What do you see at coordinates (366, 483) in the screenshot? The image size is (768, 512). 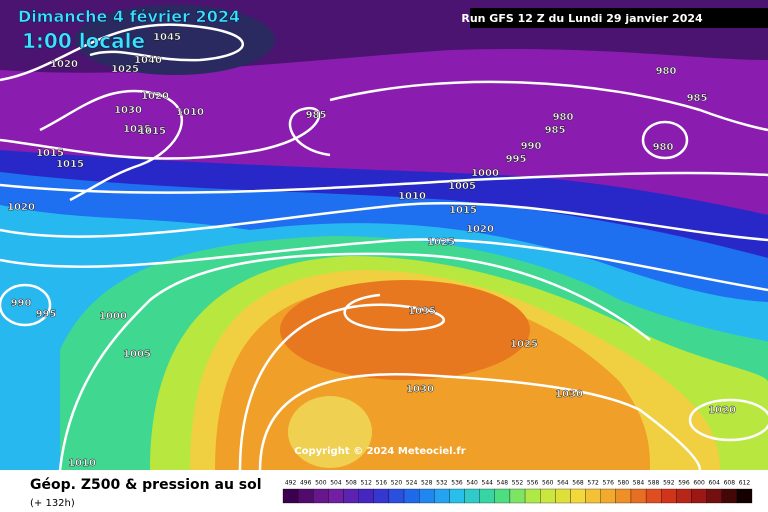 I see `colorbar-tick-label: 512` at bounding box center [366, 483].